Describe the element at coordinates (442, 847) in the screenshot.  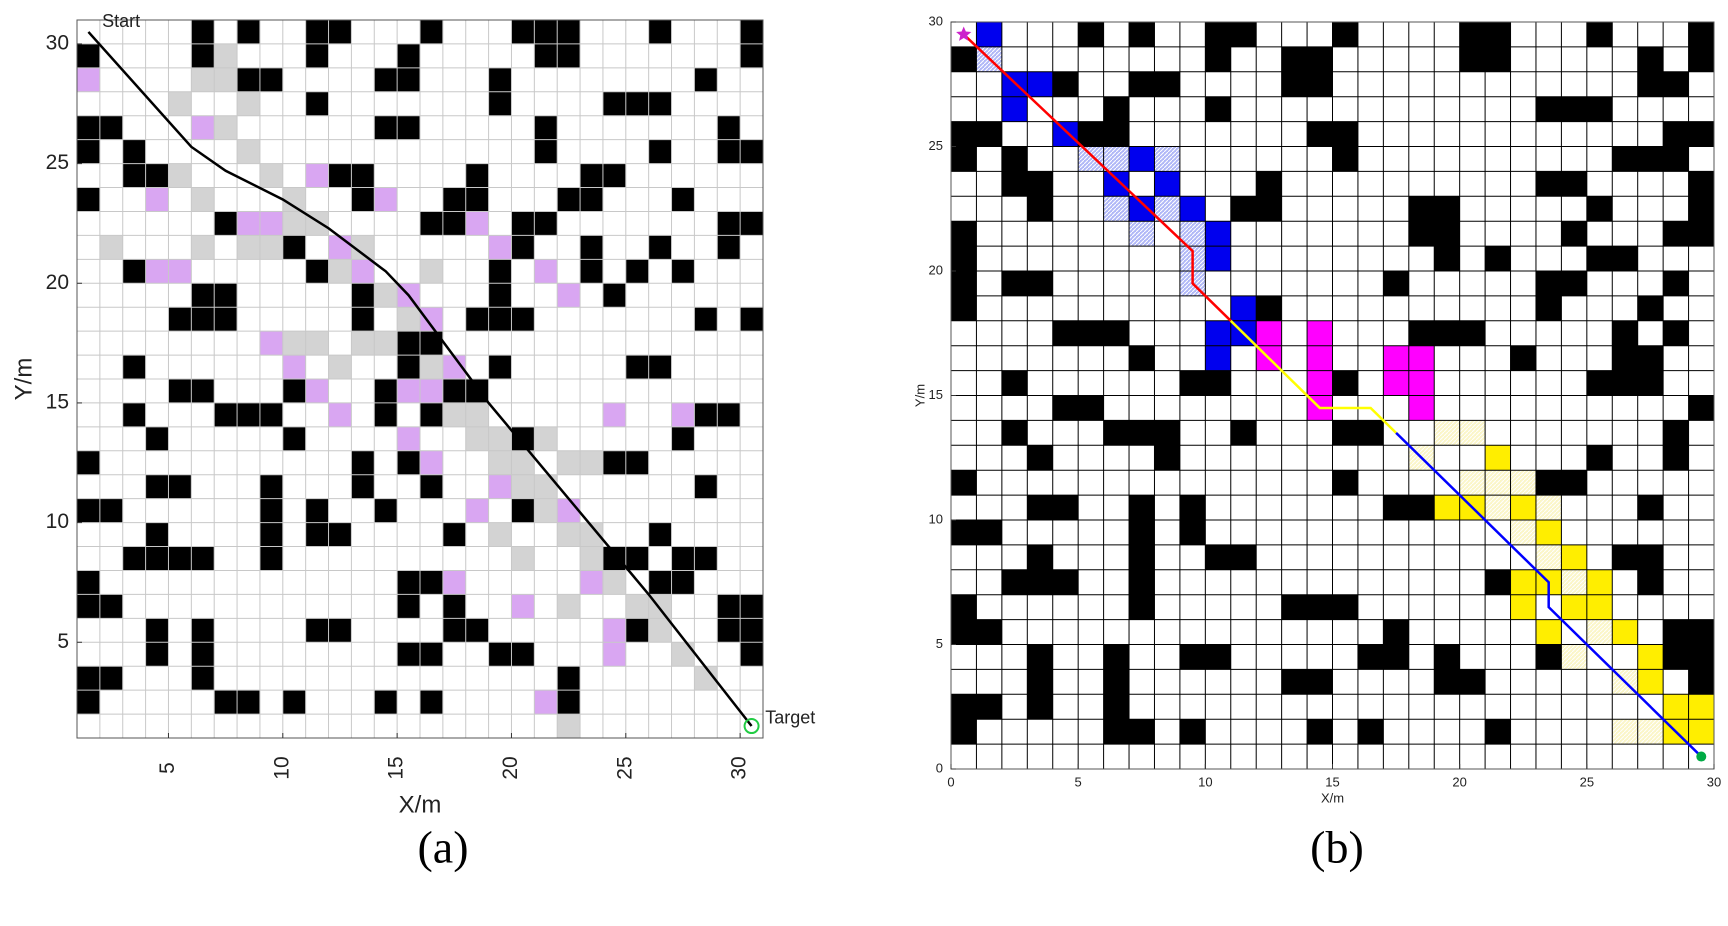
I see `caption: (a)` at that location.